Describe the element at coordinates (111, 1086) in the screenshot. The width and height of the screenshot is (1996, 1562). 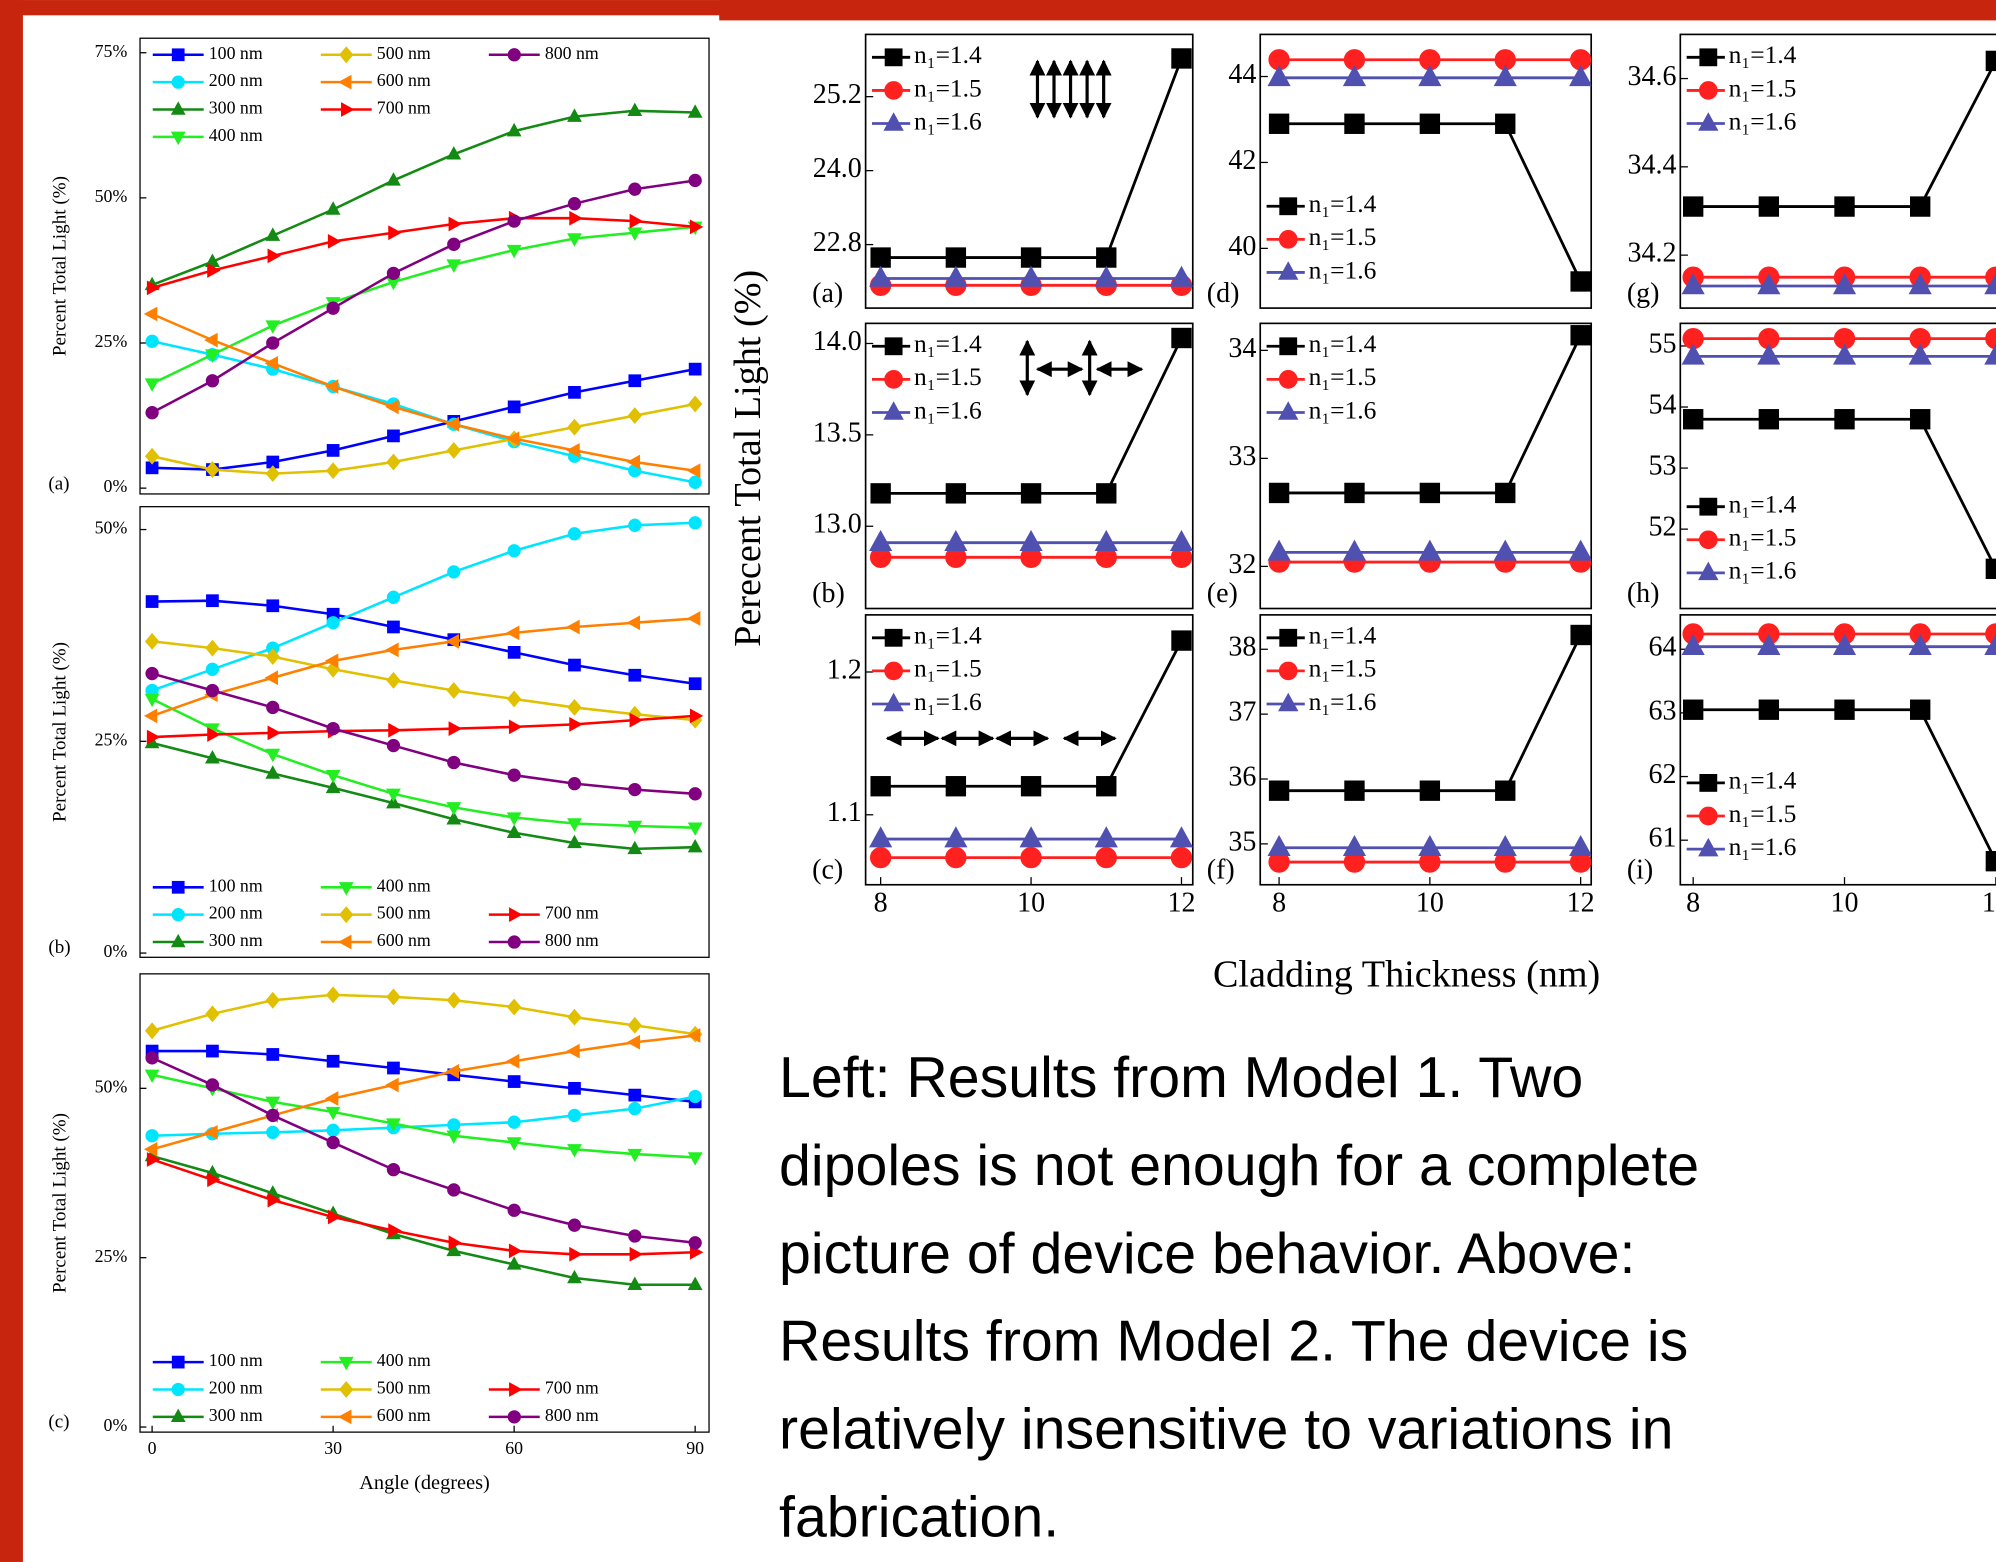
I see `y-tick-label: 50%` at that location.